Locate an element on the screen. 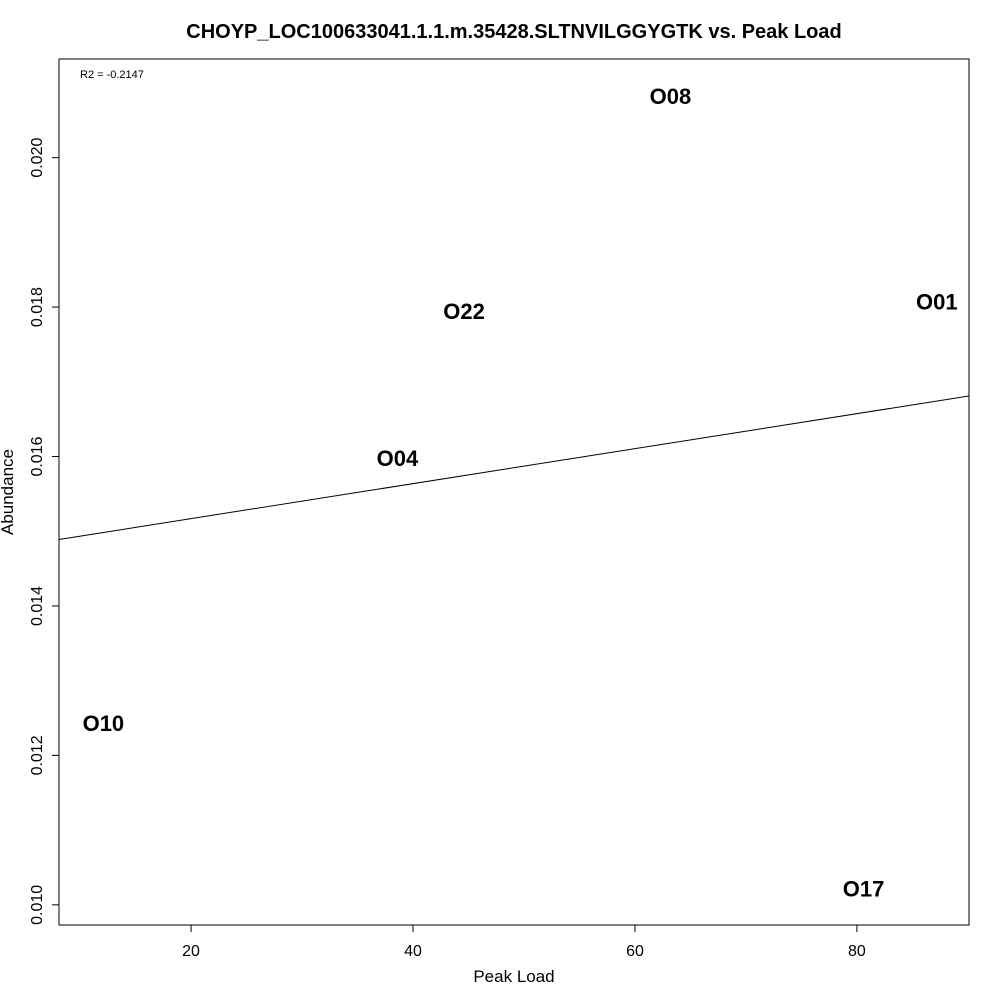 This screenshot has width=1000, height=1000. x-axis-label: Peak Load is located at coordinates (513, 976).